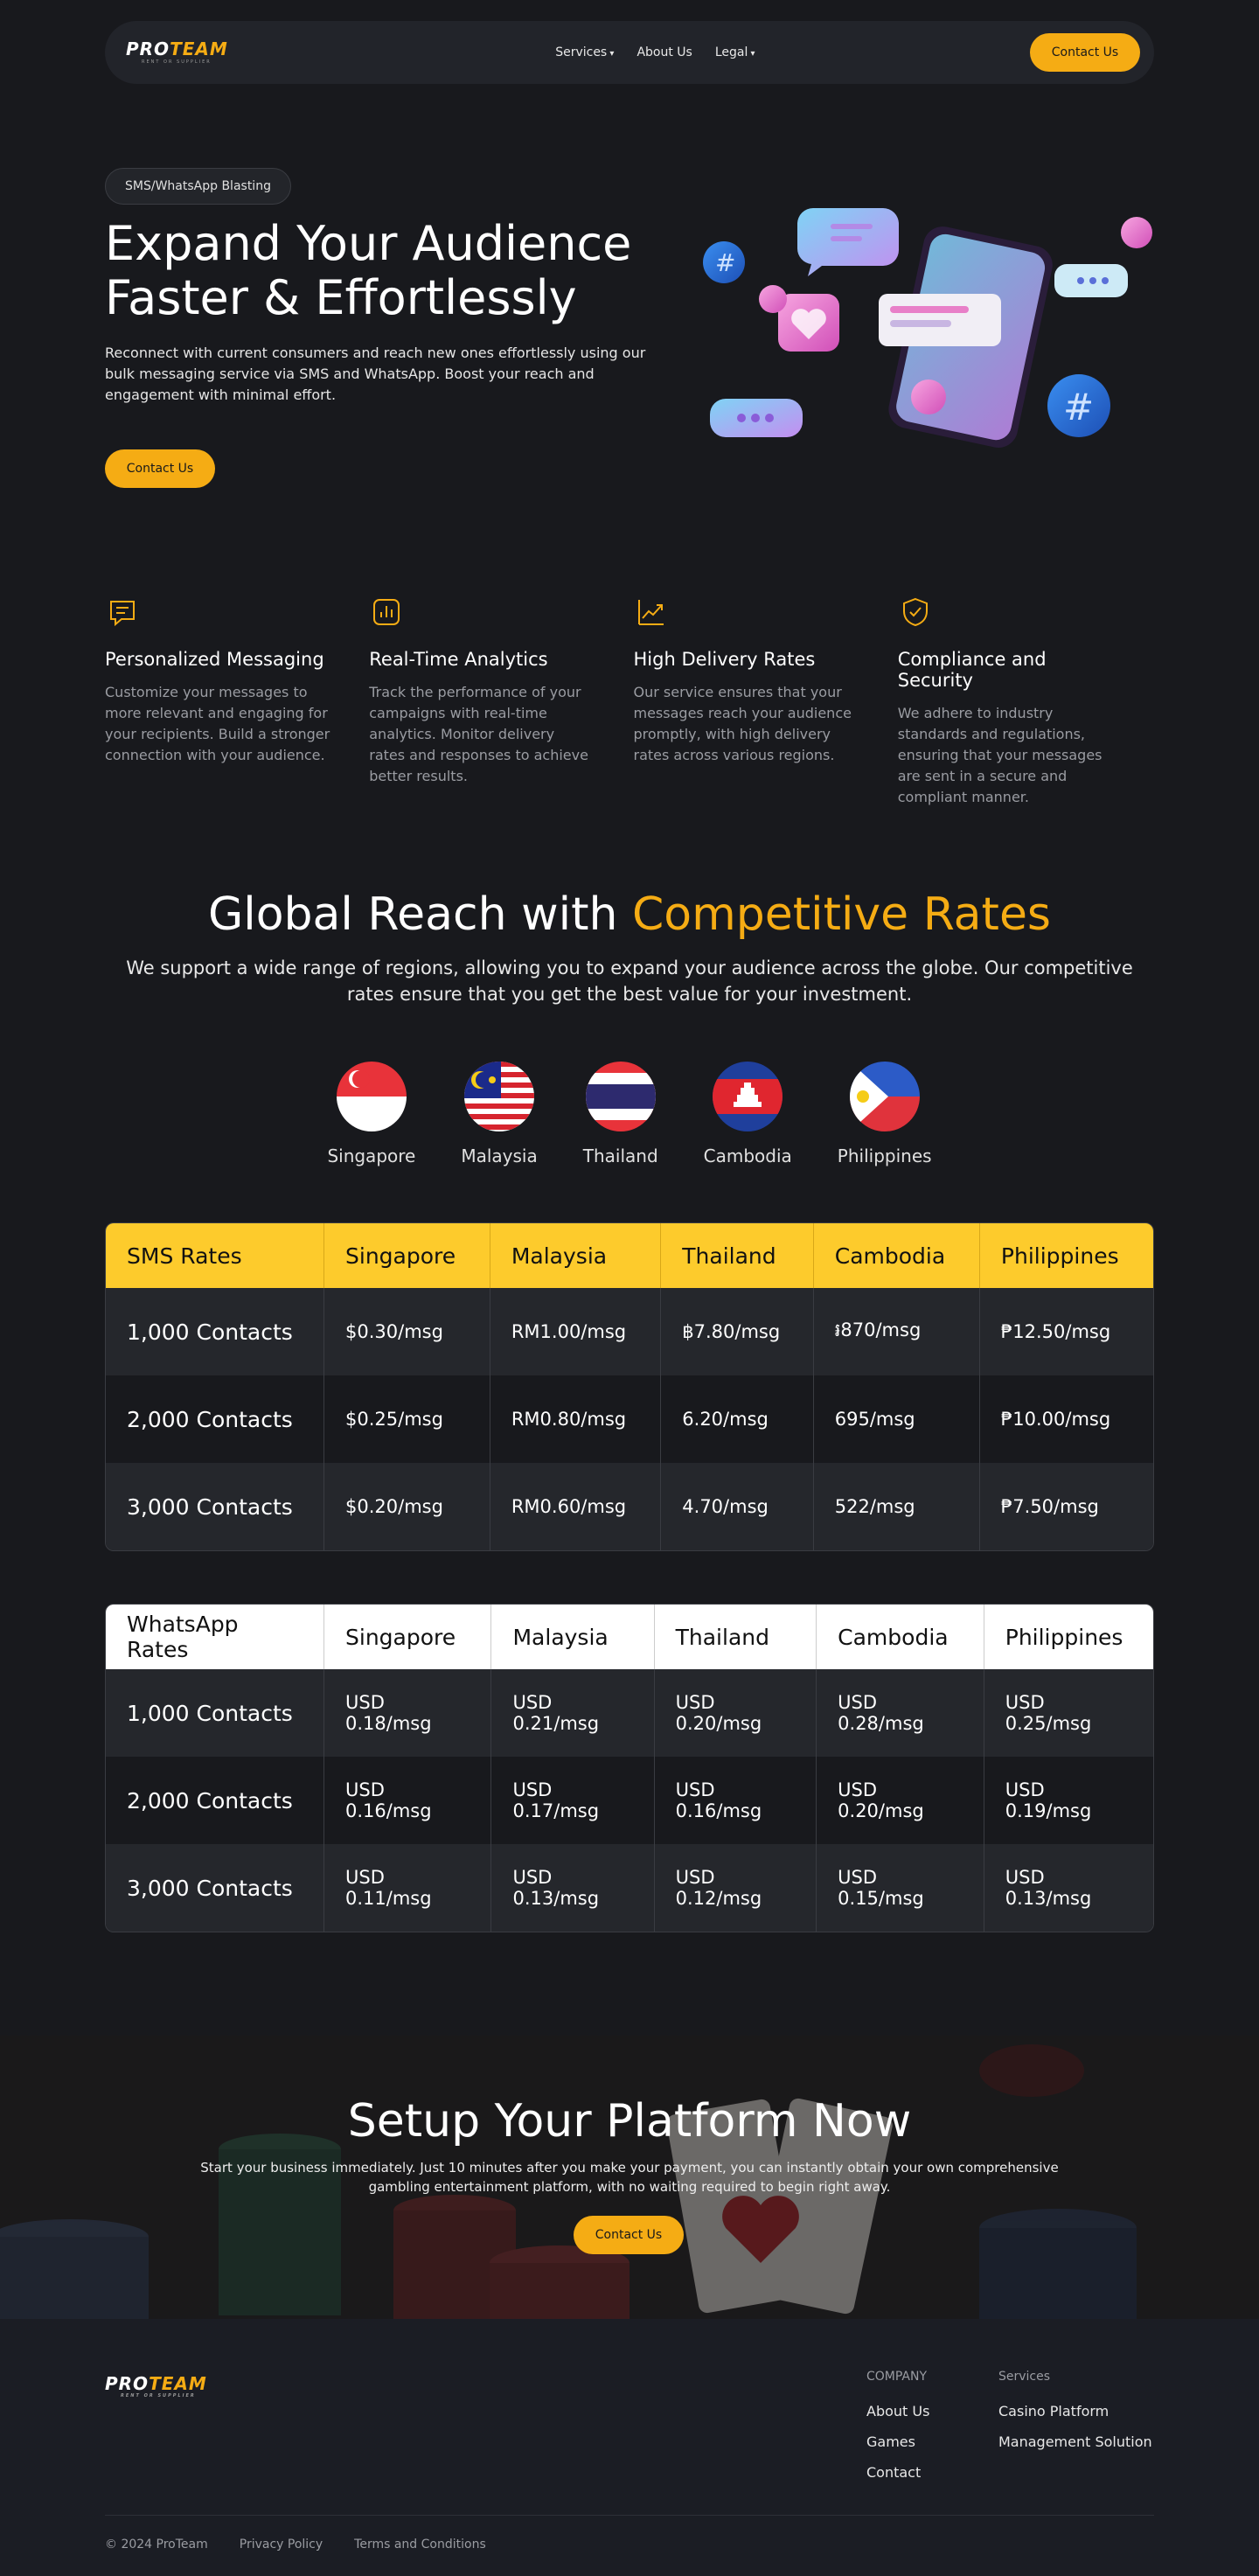 This screenshot has width=1259, height=2576. Describe the element at coordinates (748, 1114) in the screenshot. I see `flag-cambodia: Cambodia` at that location.